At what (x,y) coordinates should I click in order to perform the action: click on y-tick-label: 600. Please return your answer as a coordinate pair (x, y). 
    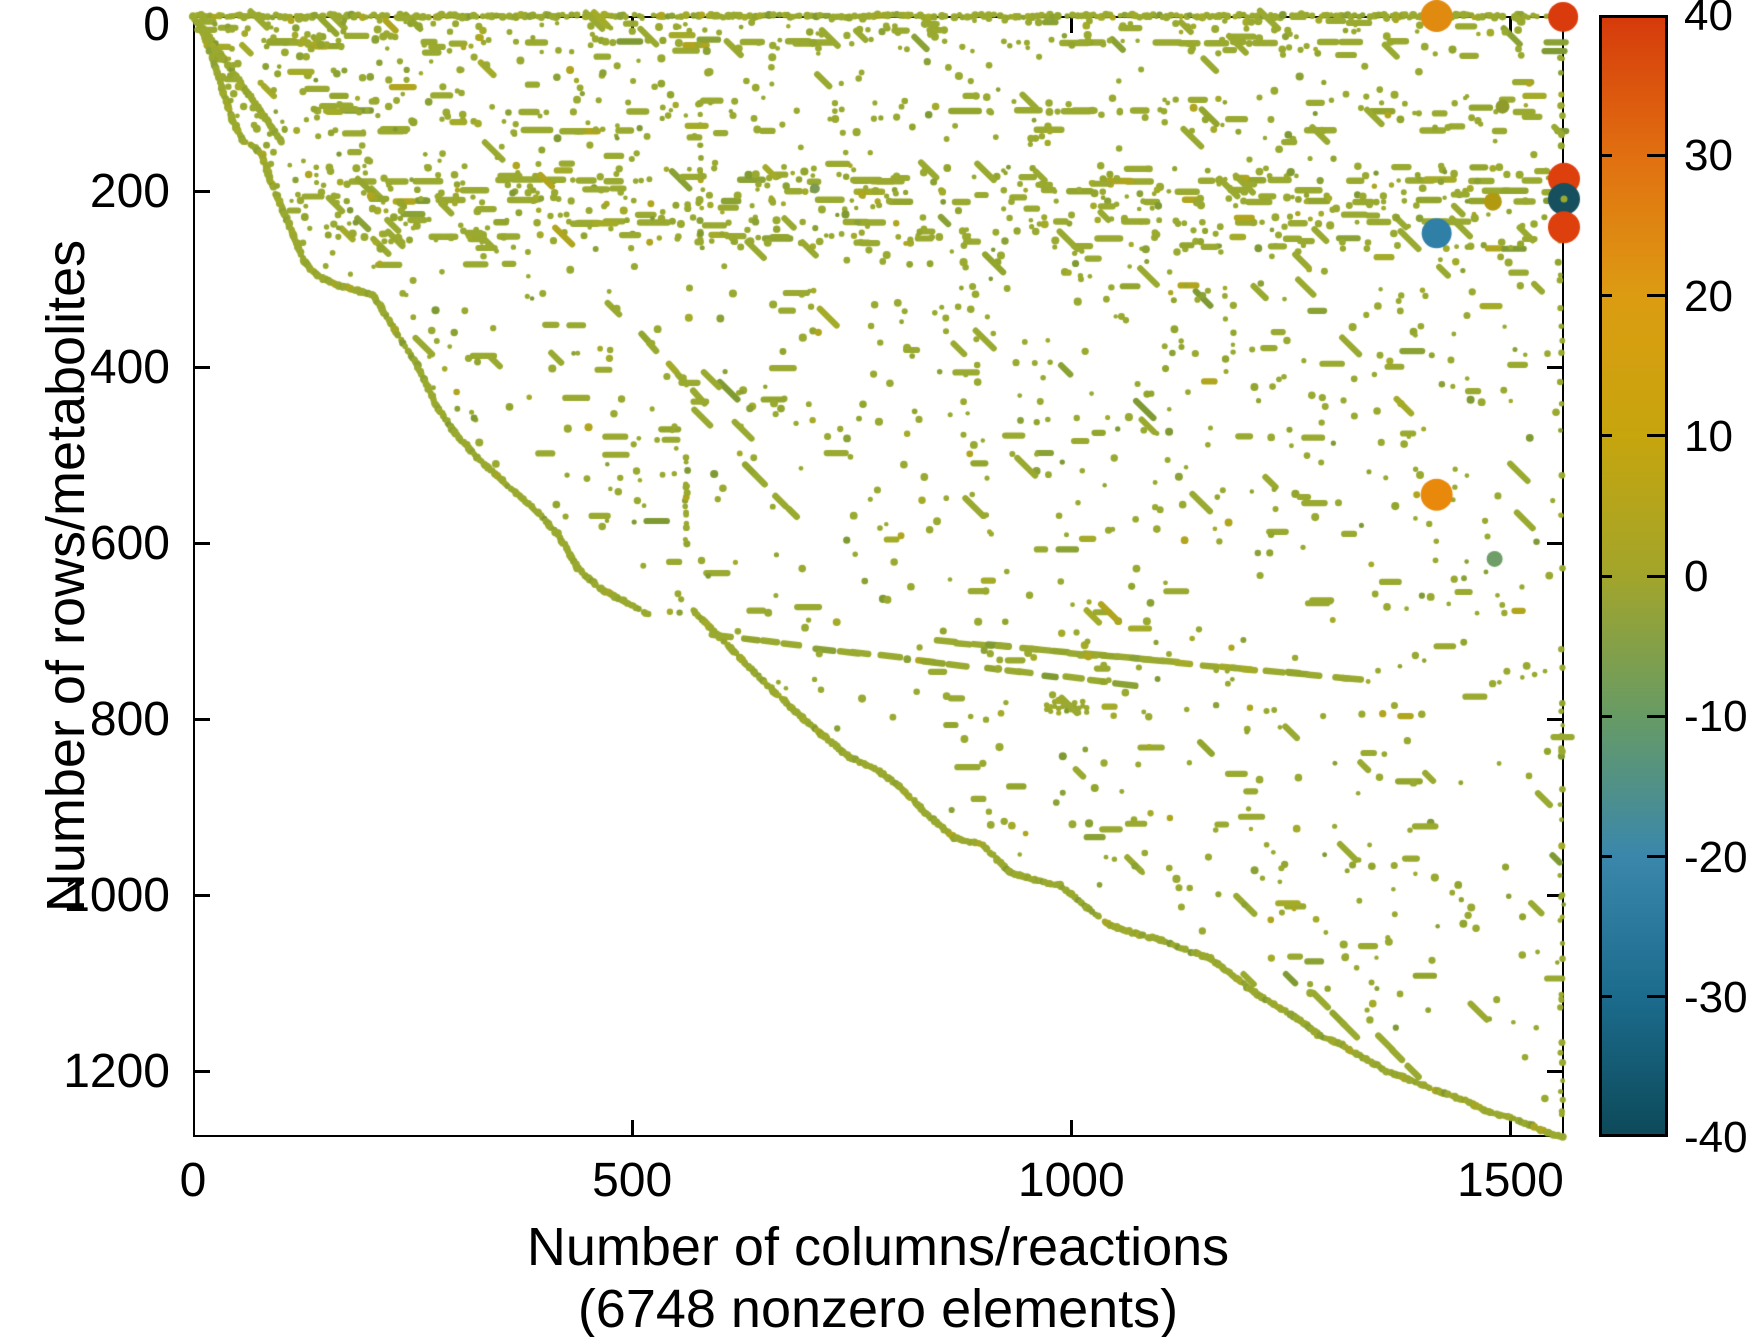
    Looking at the image, I should click on (129, 543).